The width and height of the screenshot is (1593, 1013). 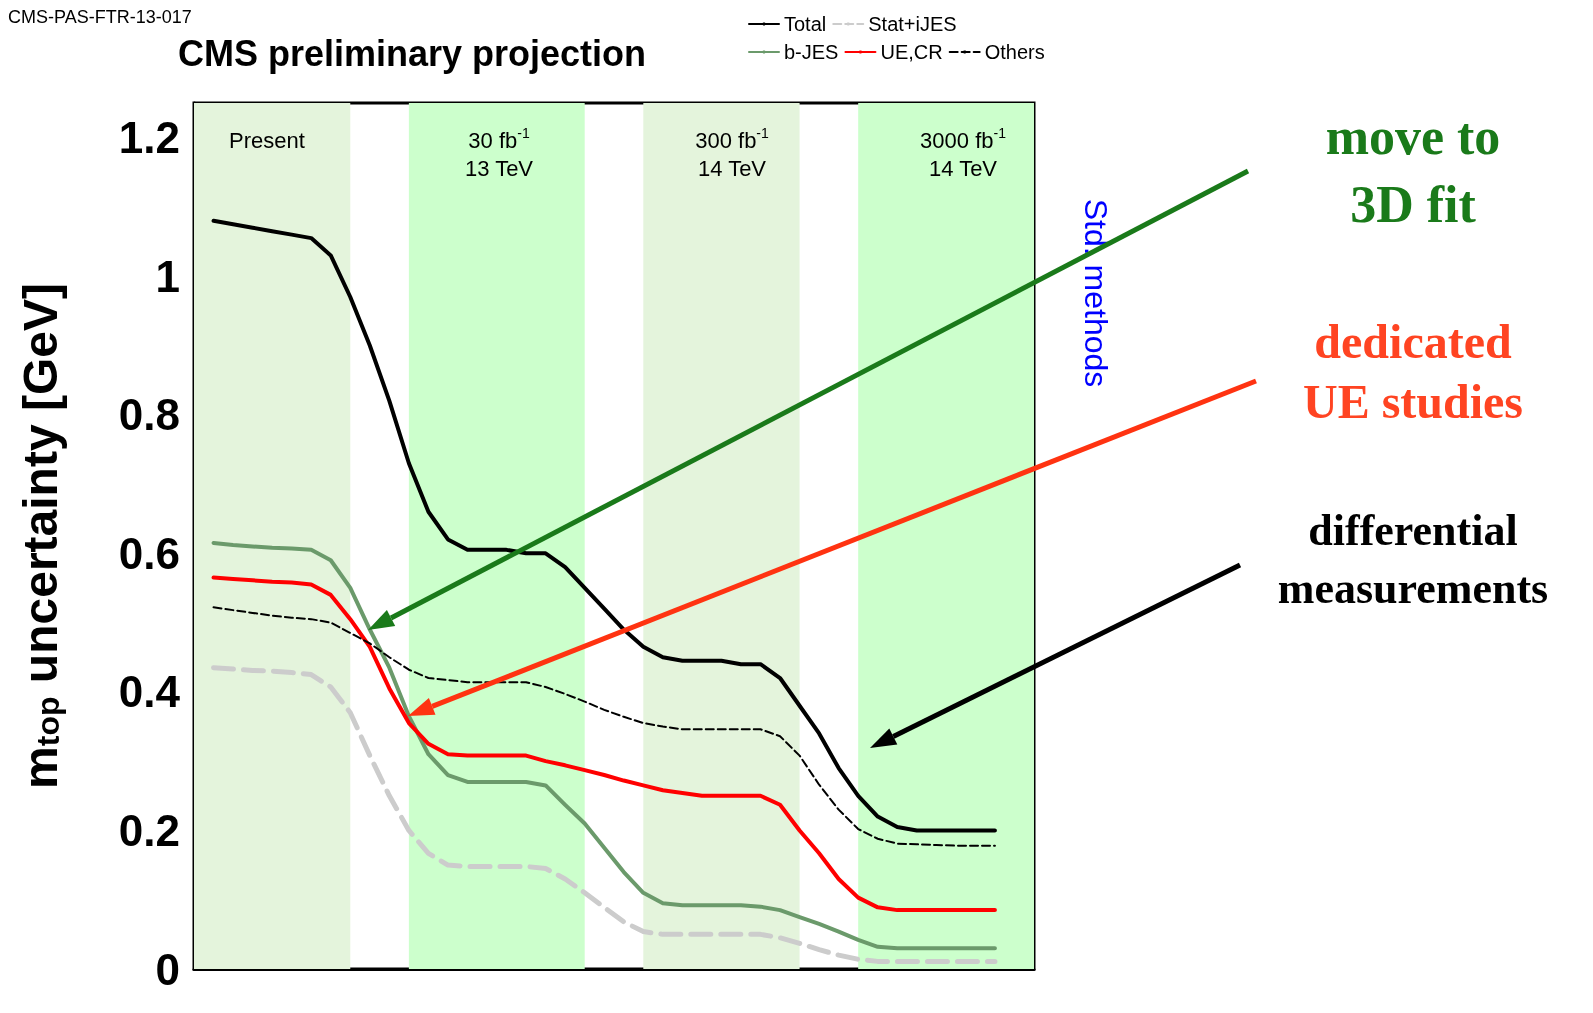 I want to click on annotation: Present, so click(x=267, y=140).